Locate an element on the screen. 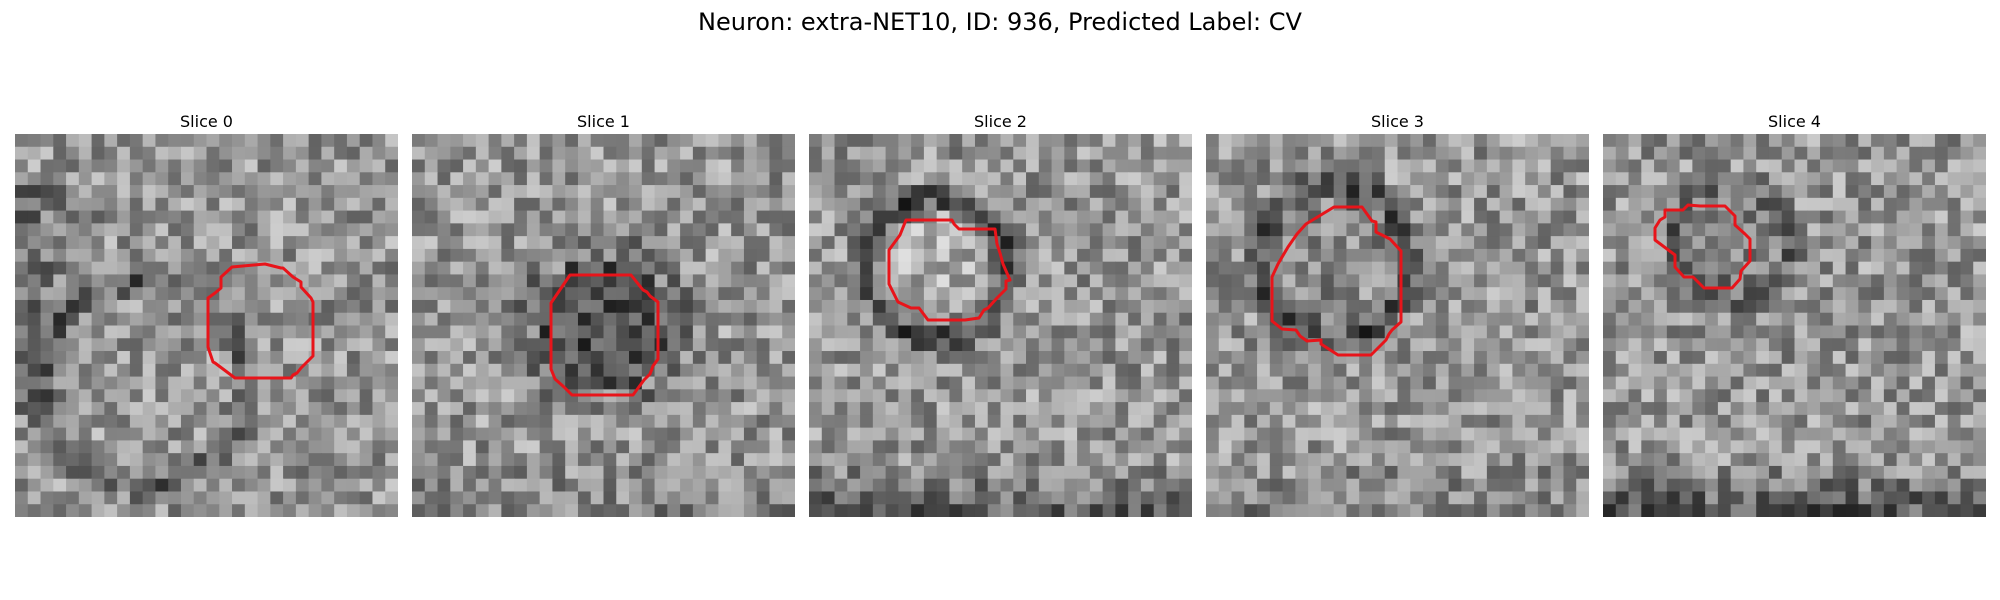 Image resolution: width=2000 pixels, height=600 pixels. slice-panel-0: Slice 0 is located at coordinates (206, 313).